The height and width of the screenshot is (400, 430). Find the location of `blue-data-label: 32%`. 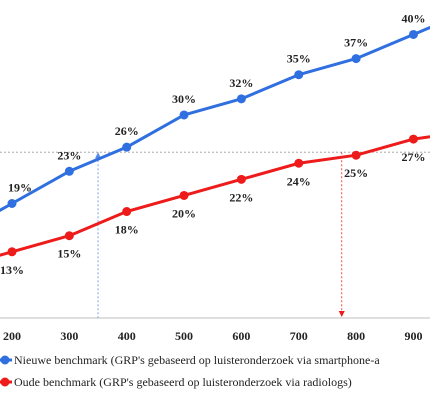

blue-data-label: 32% is located at coordinates (241, 83).